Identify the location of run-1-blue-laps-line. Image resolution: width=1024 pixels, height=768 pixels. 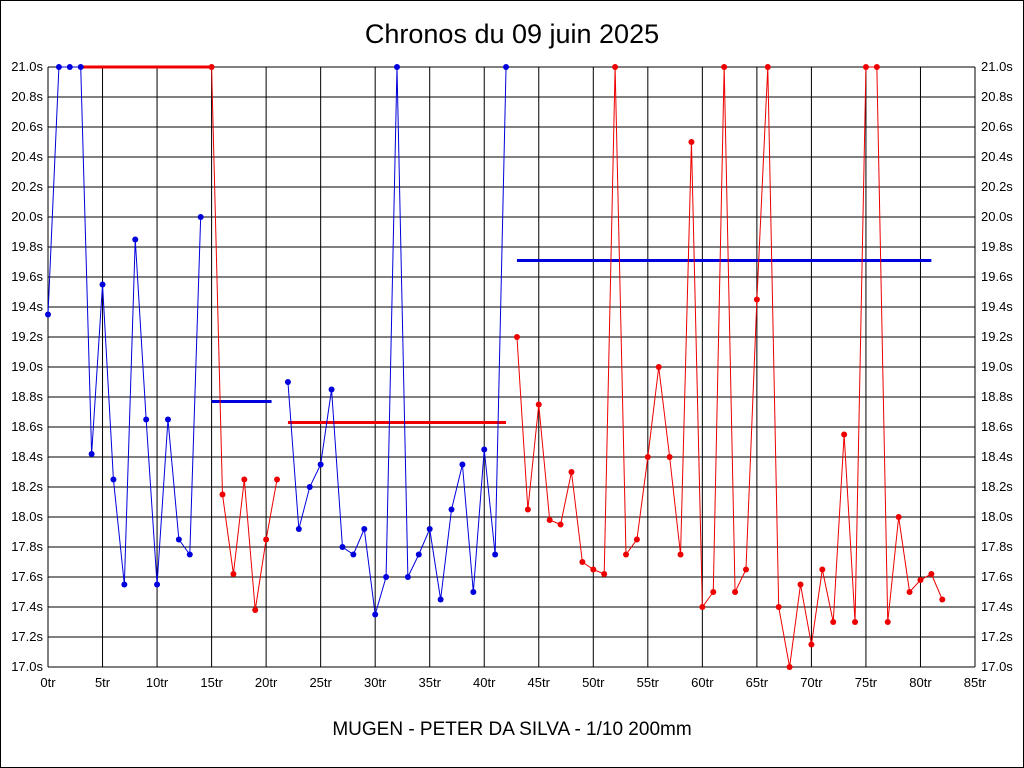
(124, 325).